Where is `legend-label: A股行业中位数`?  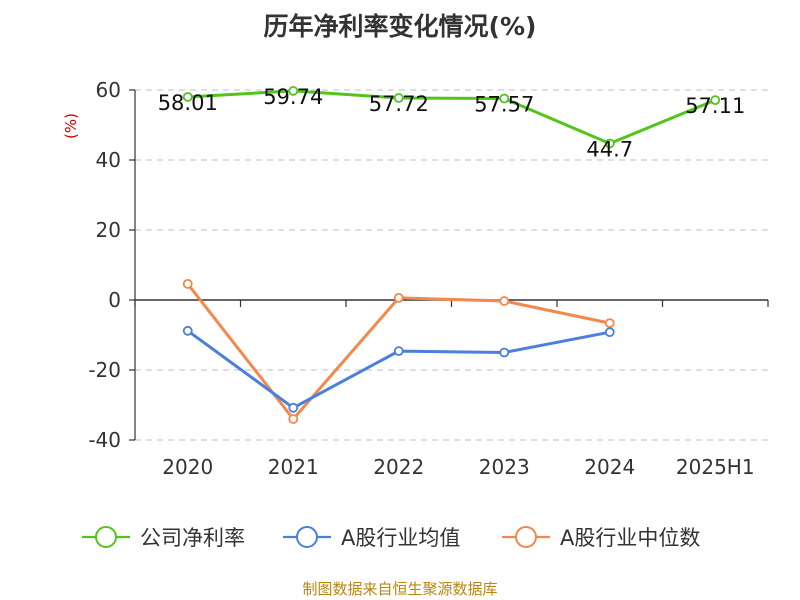
legend-label: A股行业中位数 is located at coordinates (630, 538).